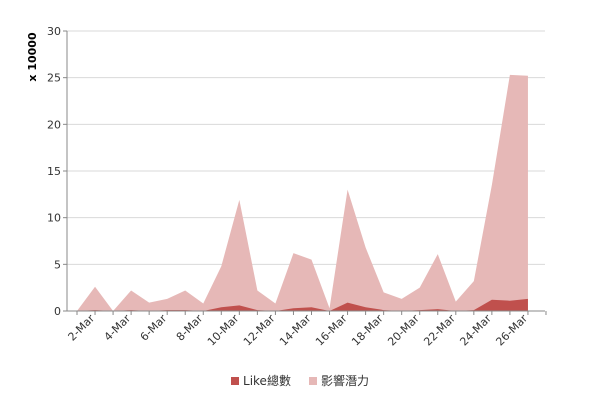  I want to click on legend-item-like: Like總數, so click(261, 380).